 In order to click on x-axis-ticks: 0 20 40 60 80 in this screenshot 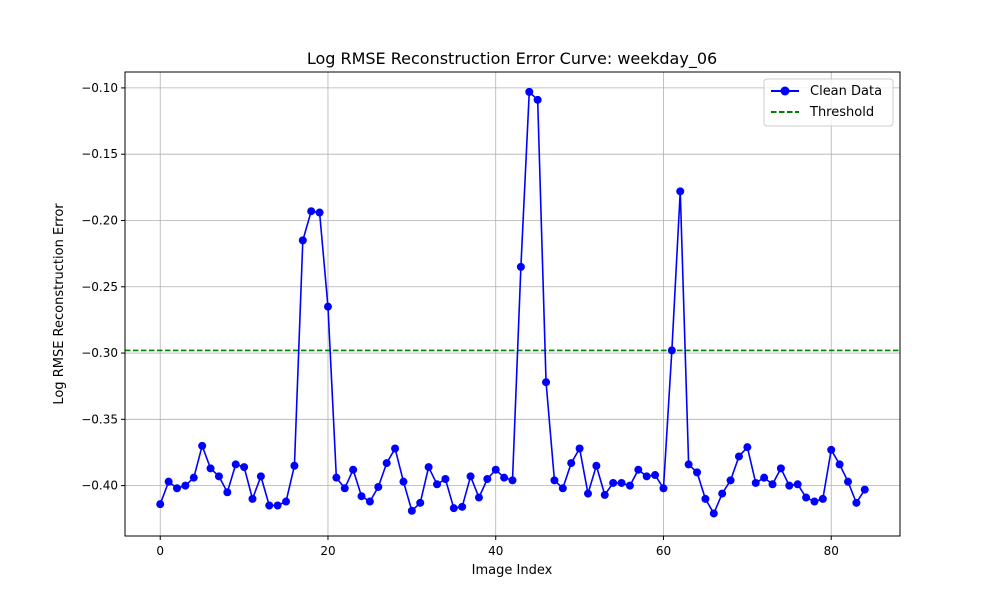, I will do `click(497, 547)`.